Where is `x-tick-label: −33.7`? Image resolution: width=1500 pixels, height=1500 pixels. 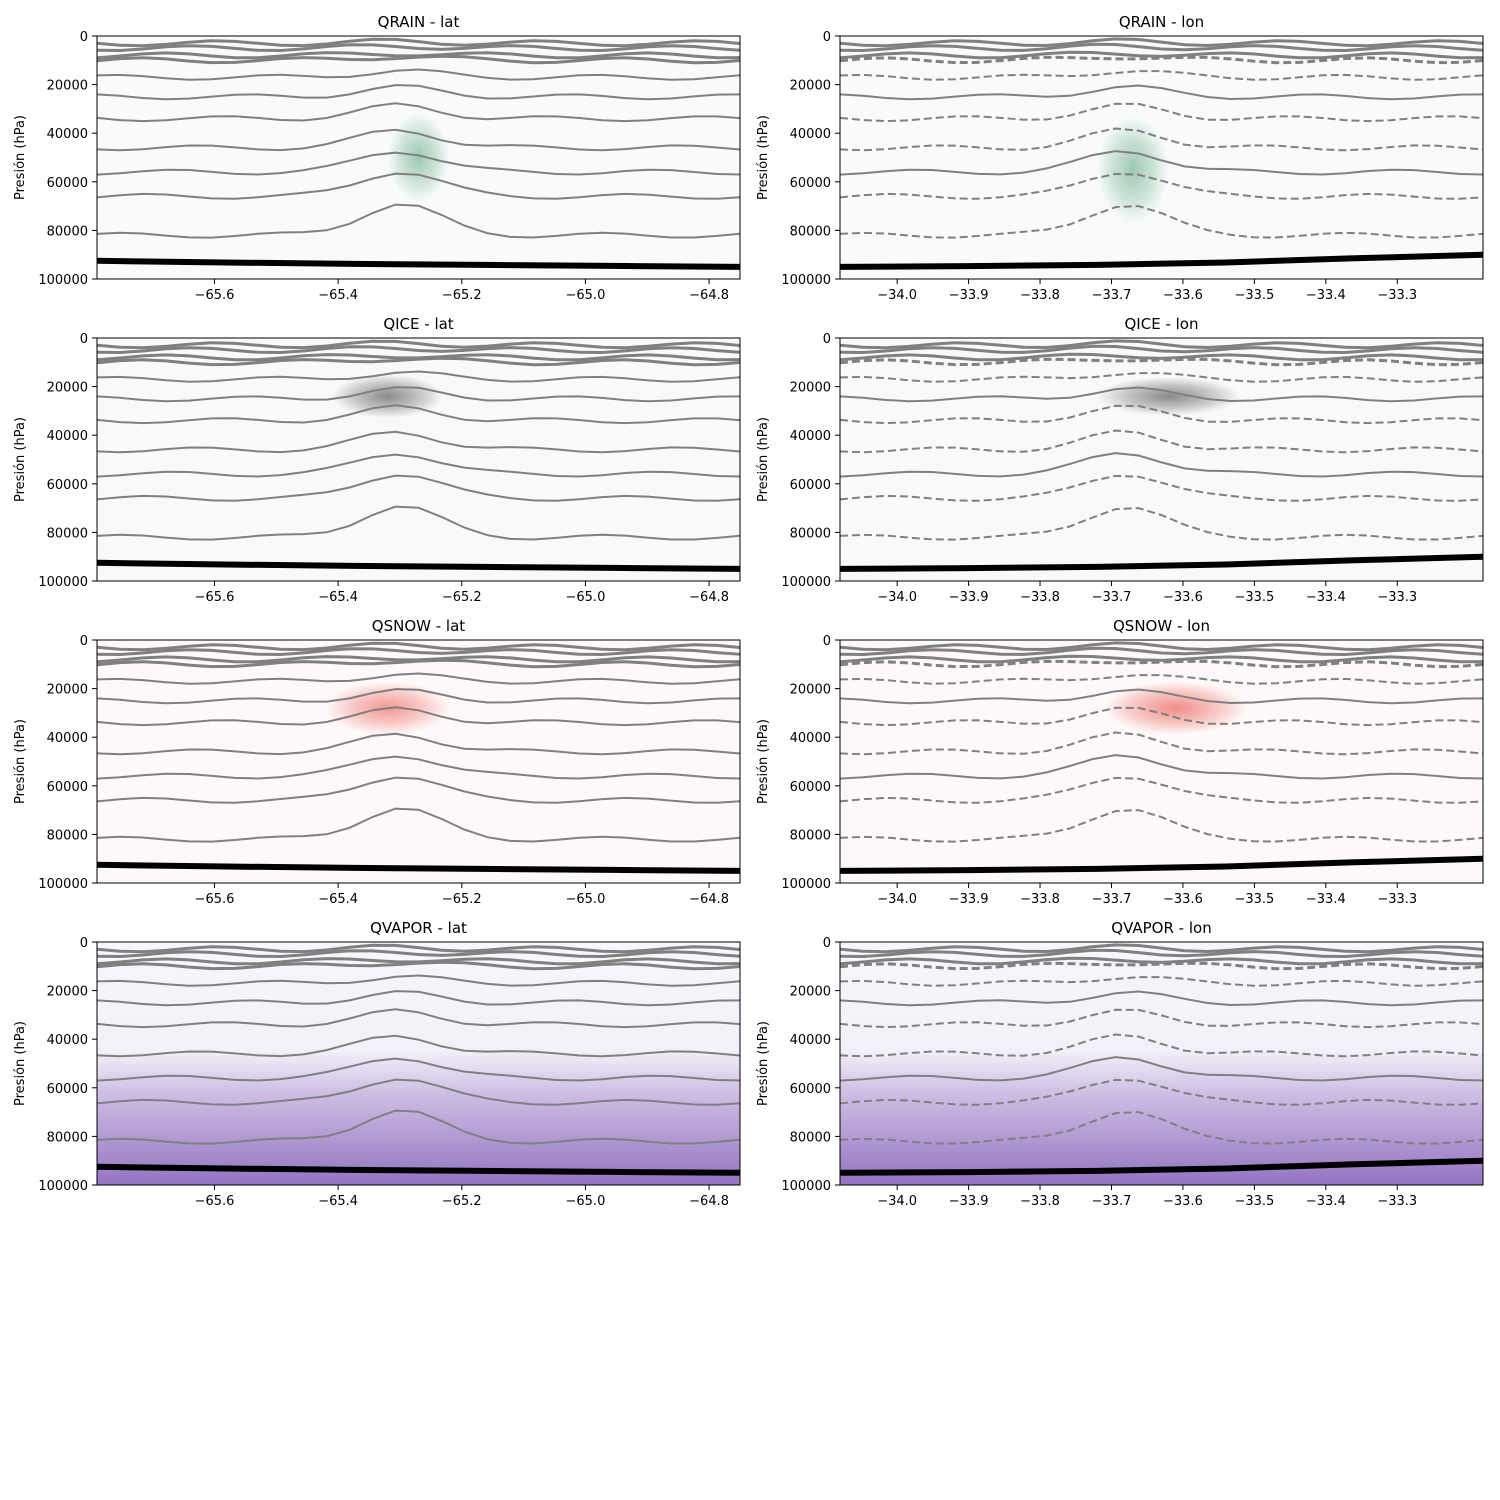 x-tick-label: −33.7 is located at coordinates (1112, 295).